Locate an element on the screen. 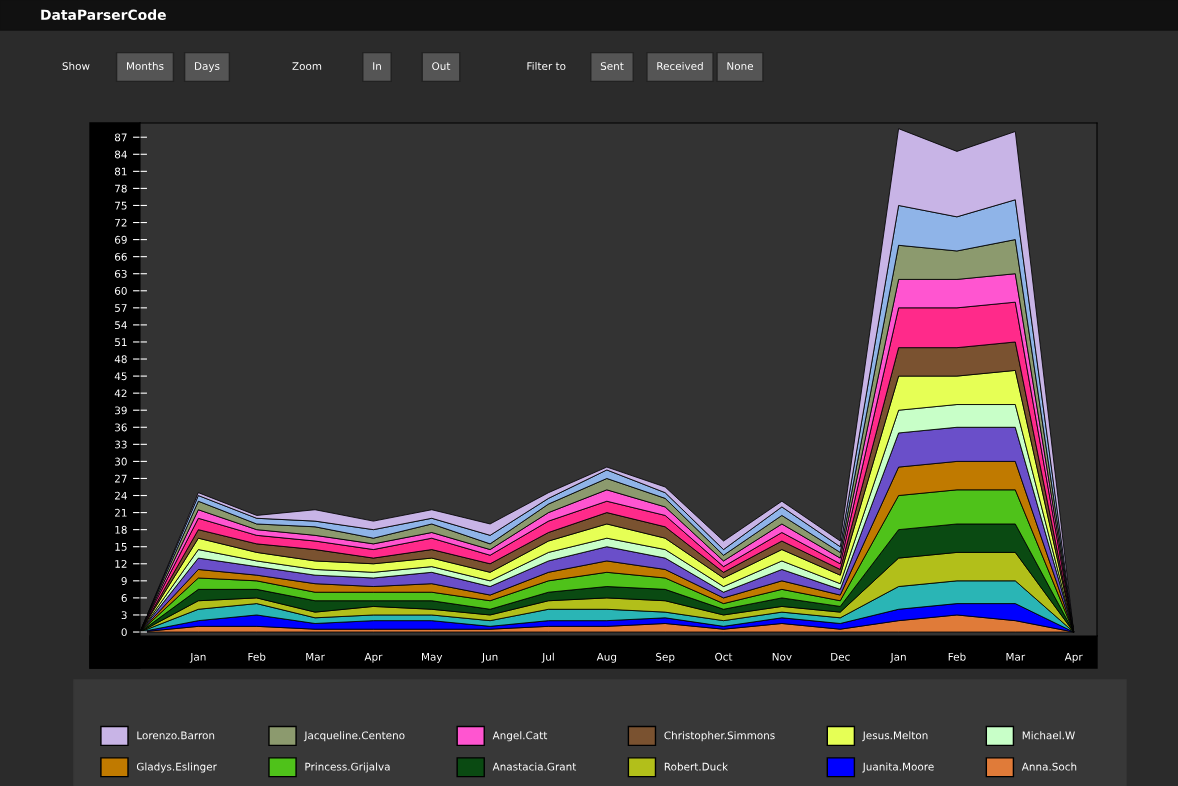  y-tick-label: 69 is located at coordinates (120, 239).